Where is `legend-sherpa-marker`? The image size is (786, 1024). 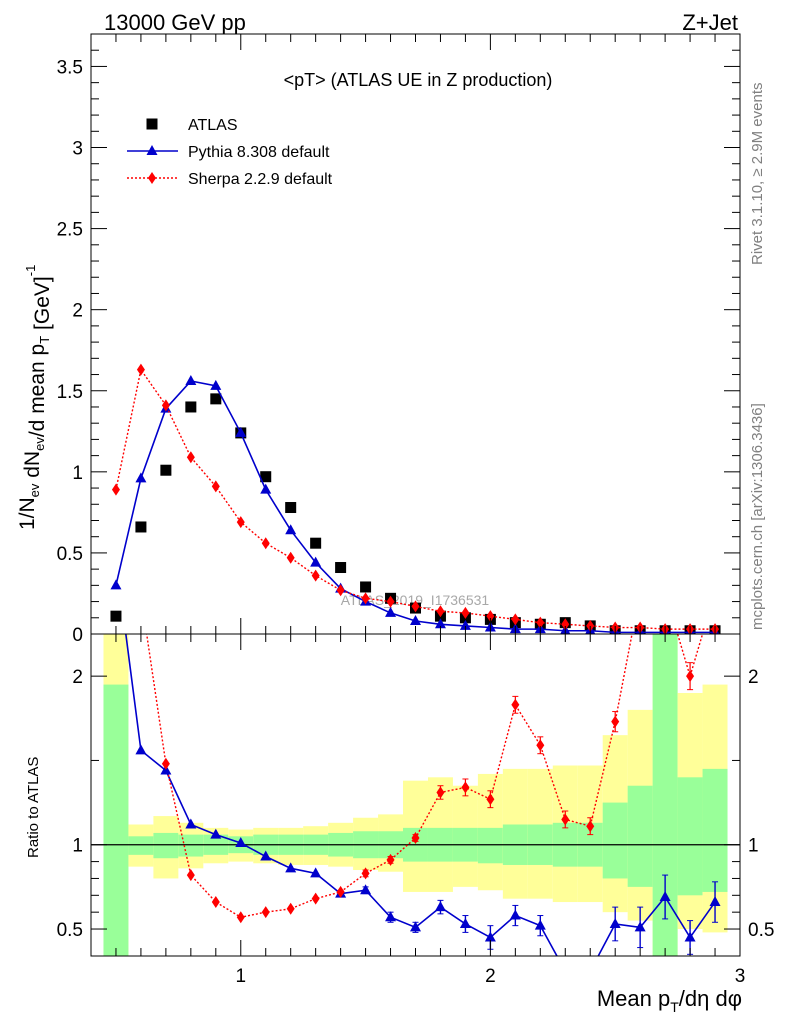
legend-sherpa-marker is located at coordinates (152, 178).